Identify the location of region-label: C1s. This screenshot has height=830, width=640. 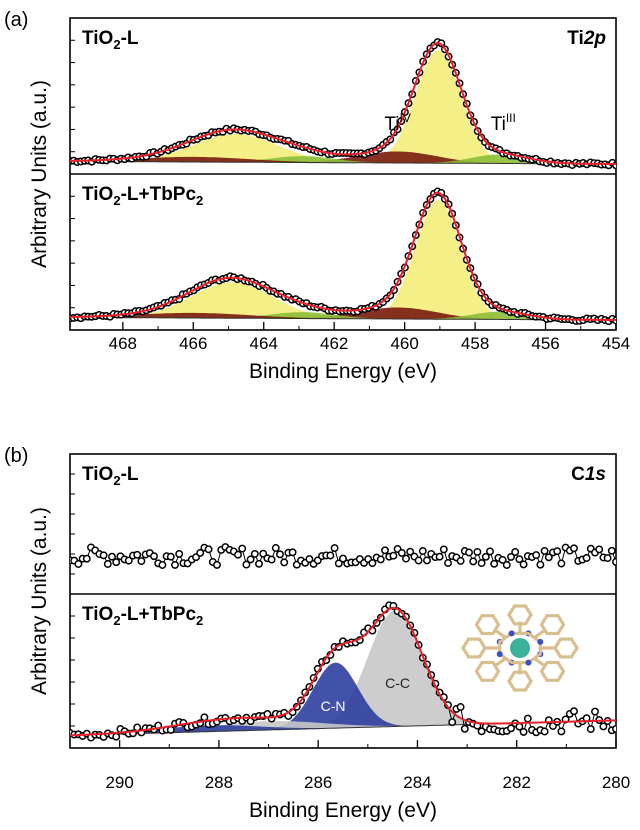
(588, 474).